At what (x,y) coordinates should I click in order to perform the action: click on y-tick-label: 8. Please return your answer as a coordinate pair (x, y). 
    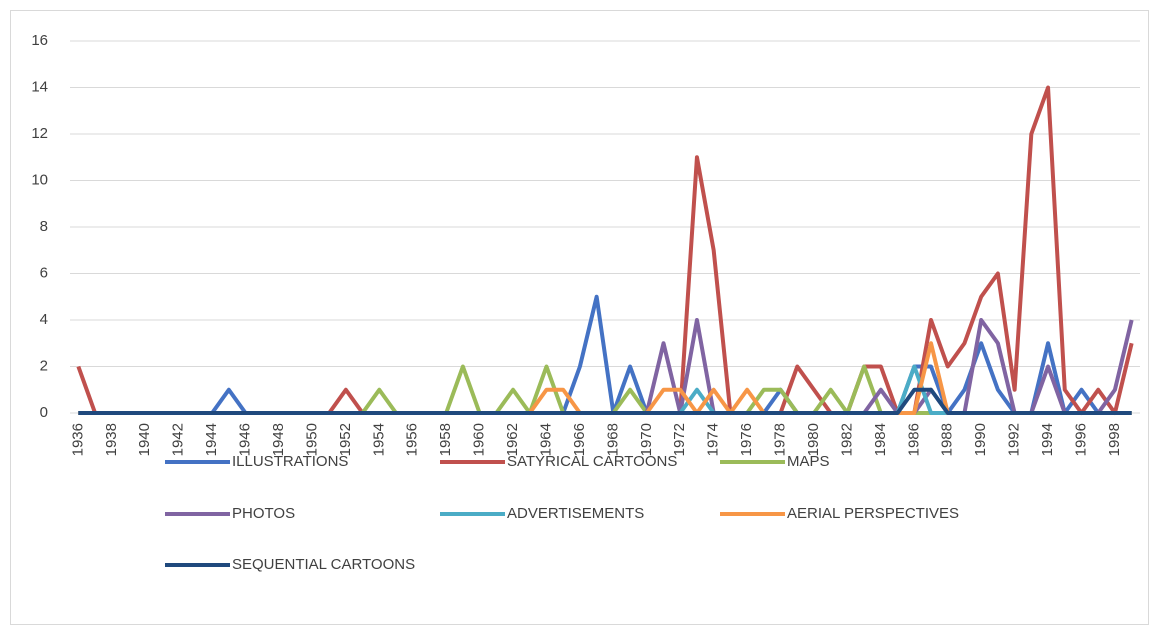
    Looking at the image, I should click on (44, 226).